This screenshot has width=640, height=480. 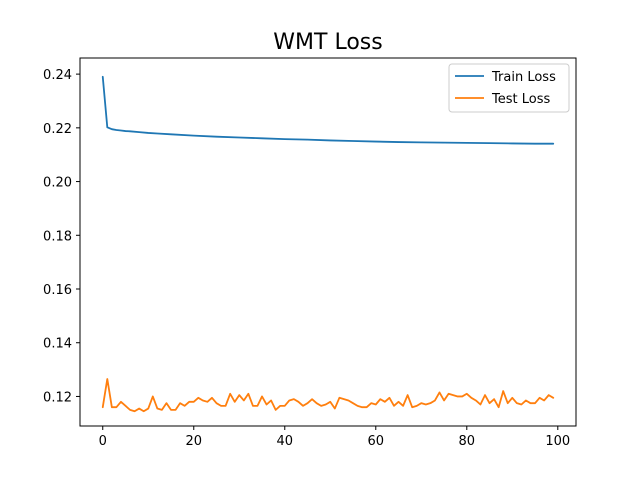 What do you see at coordinates (327, 42) in the screenshot?
I see `chart-title: WMT Loss` at bounding box center [327, 42].